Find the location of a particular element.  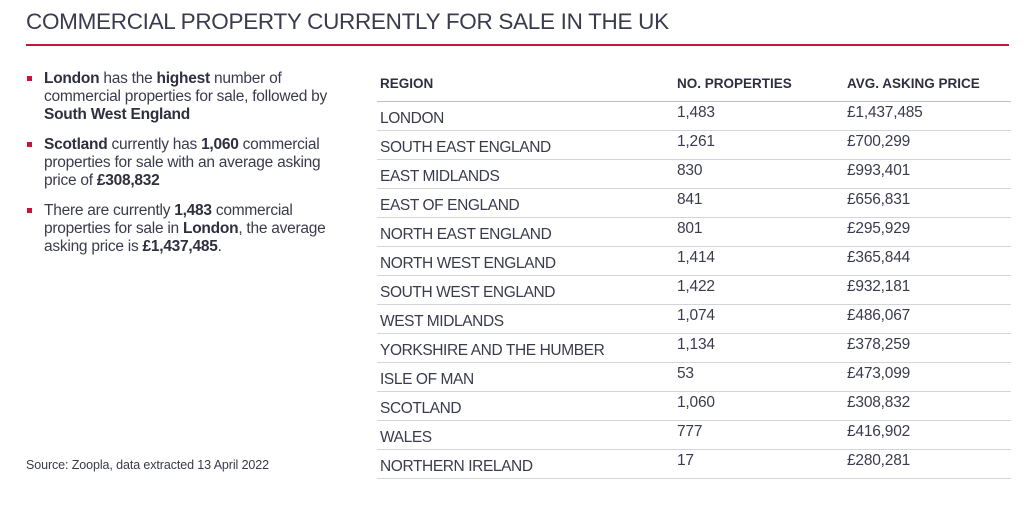

properties-cell: 777 is located at coordinates (759, 435).